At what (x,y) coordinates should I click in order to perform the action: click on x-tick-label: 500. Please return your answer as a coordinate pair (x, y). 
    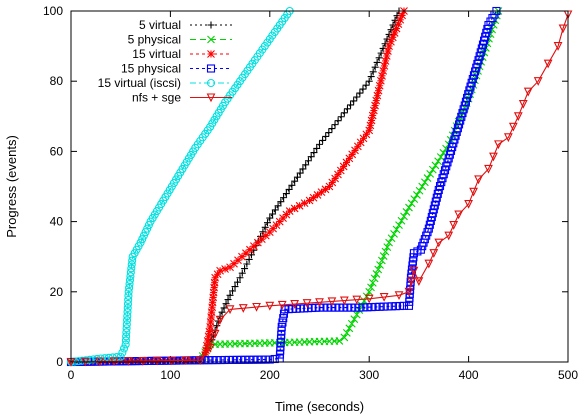
    Looking at the image, I should click on (568, 375).